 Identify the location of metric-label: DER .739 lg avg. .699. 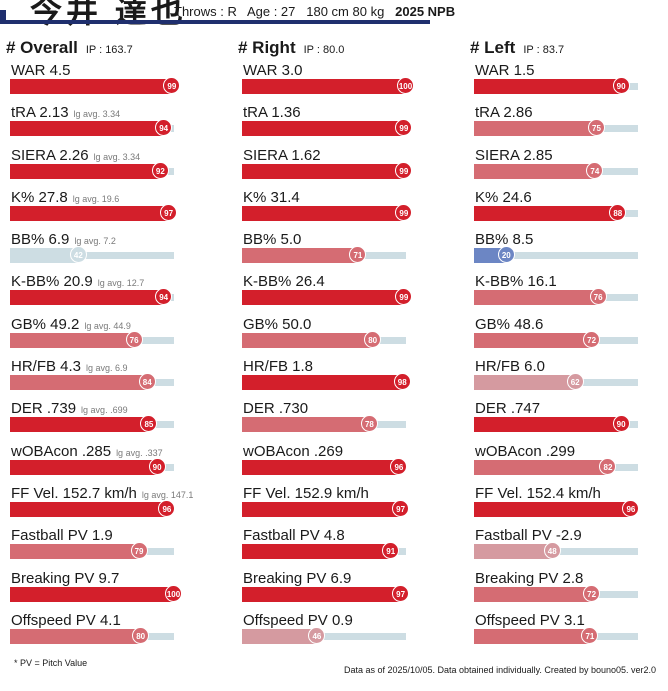
(69, 408).